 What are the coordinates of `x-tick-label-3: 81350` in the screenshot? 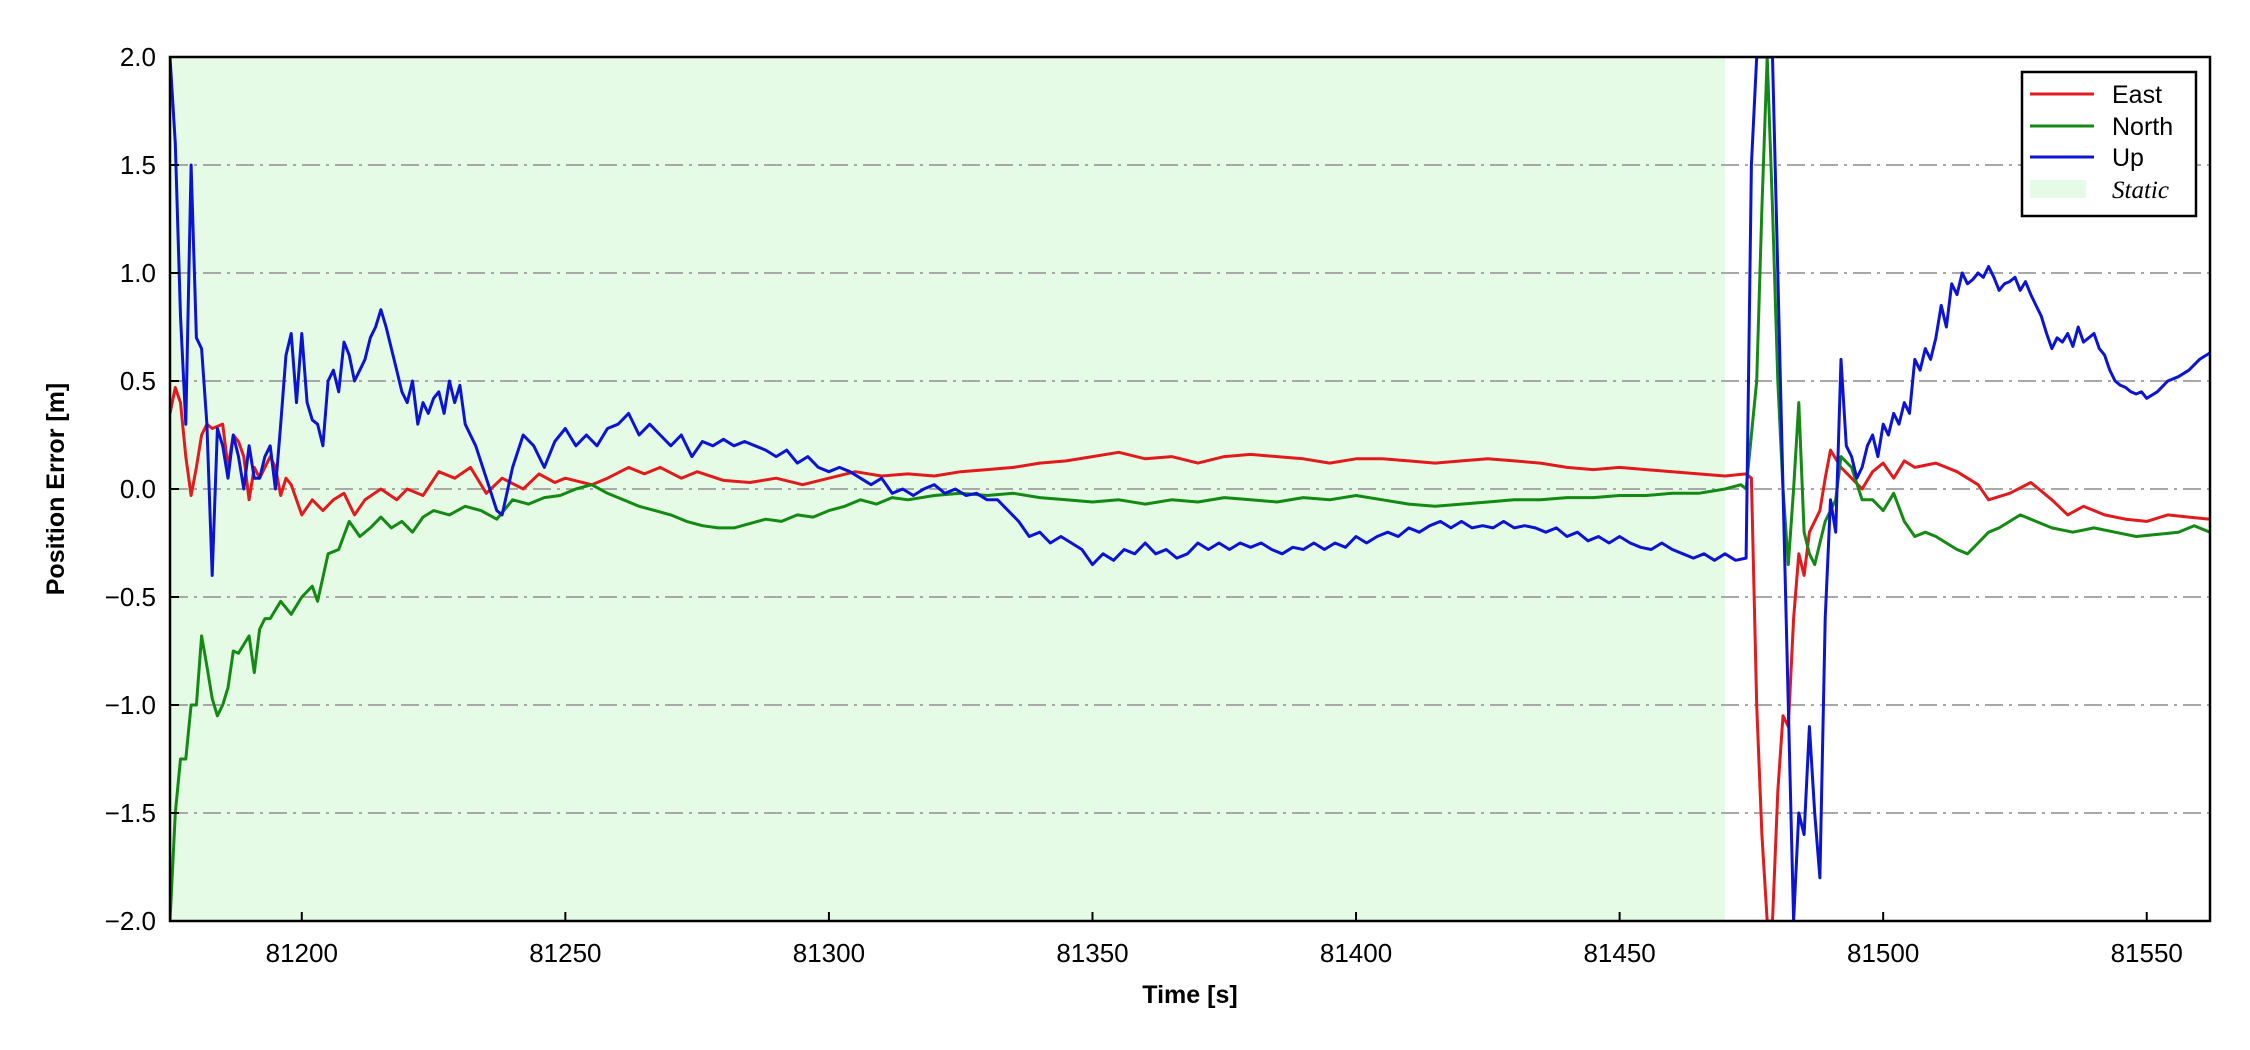 It's located at (1092, 953).